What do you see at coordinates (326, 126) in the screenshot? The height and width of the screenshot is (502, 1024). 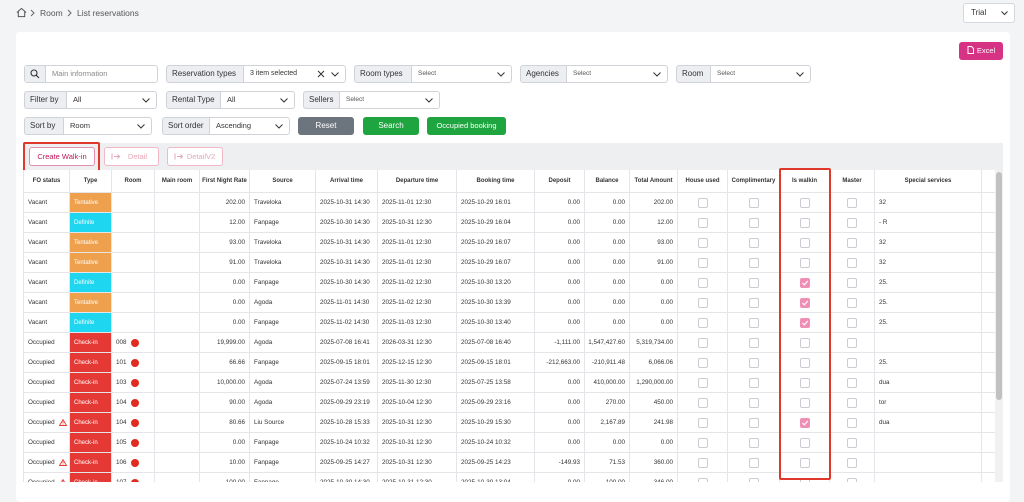 I see `reset-button: Reset` at bounding box center [326, 126].